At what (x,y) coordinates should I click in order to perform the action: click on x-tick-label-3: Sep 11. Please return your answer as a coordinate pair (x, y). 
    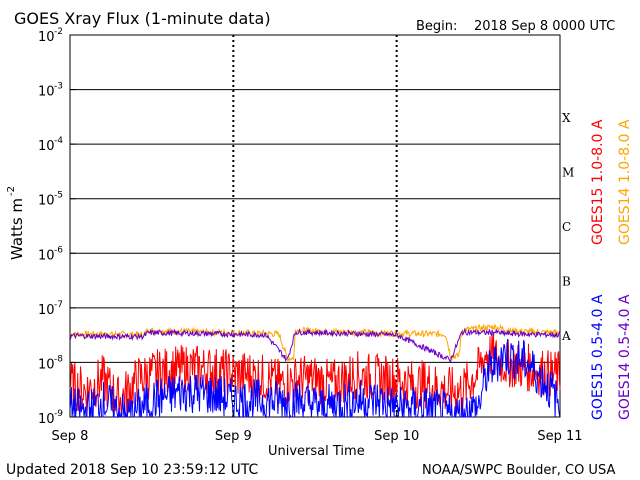
    Looking at the image, I should click on (559, 436).